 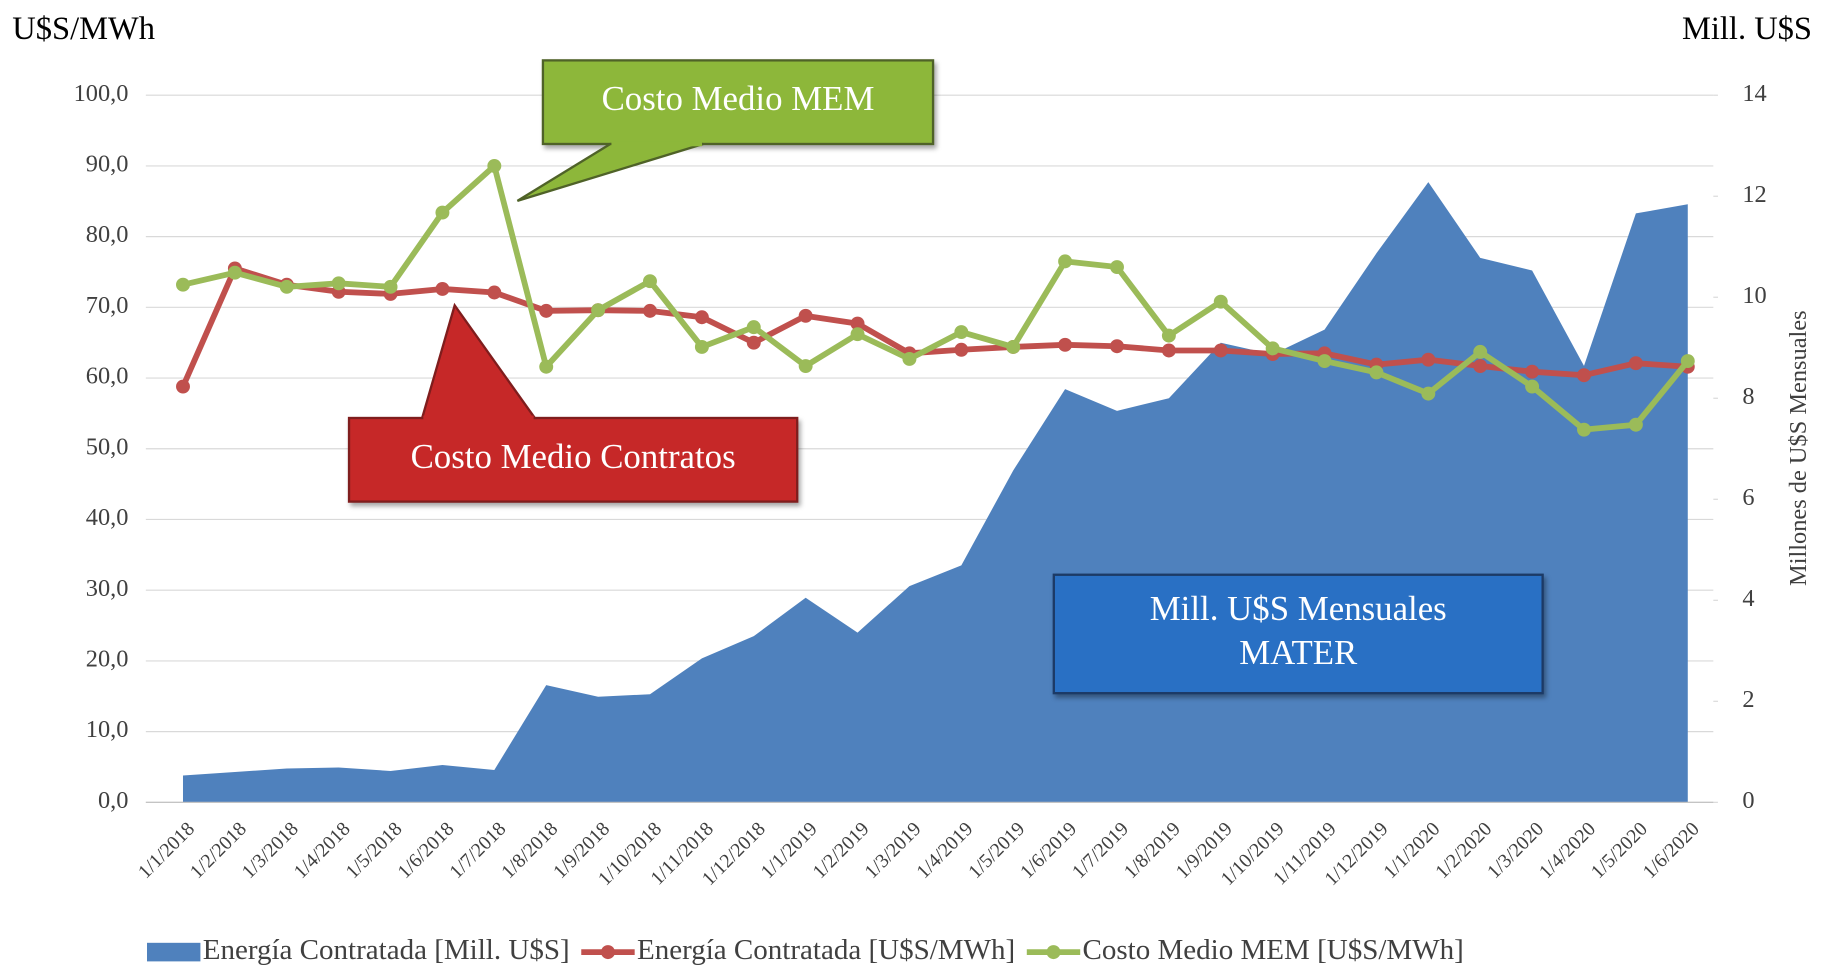 I want to click on x-tick-label: 1/3/2018, so click(x=270, y=850).